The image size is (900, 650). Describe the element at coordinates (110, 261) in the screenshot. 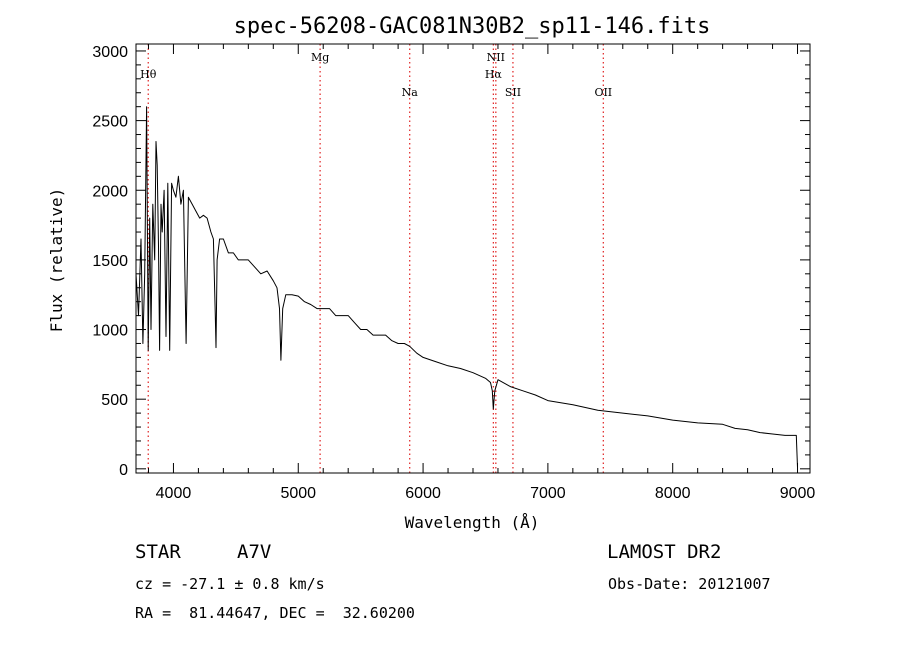

I see `y-tick-label: 1500` at that location.